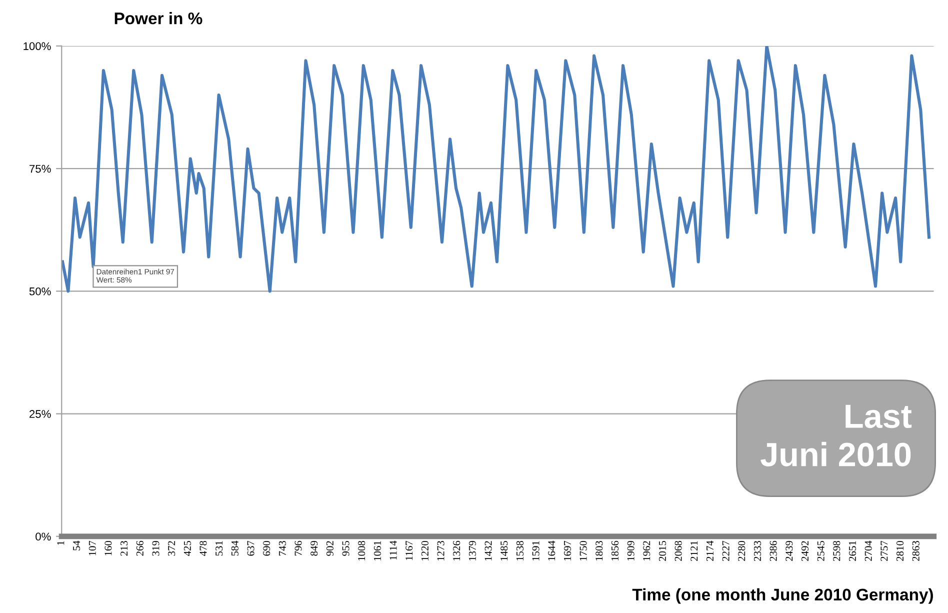  Describe the element at coordinates (678, 550) in the screenshot. I see `x-tick-label: 2068` at that location.